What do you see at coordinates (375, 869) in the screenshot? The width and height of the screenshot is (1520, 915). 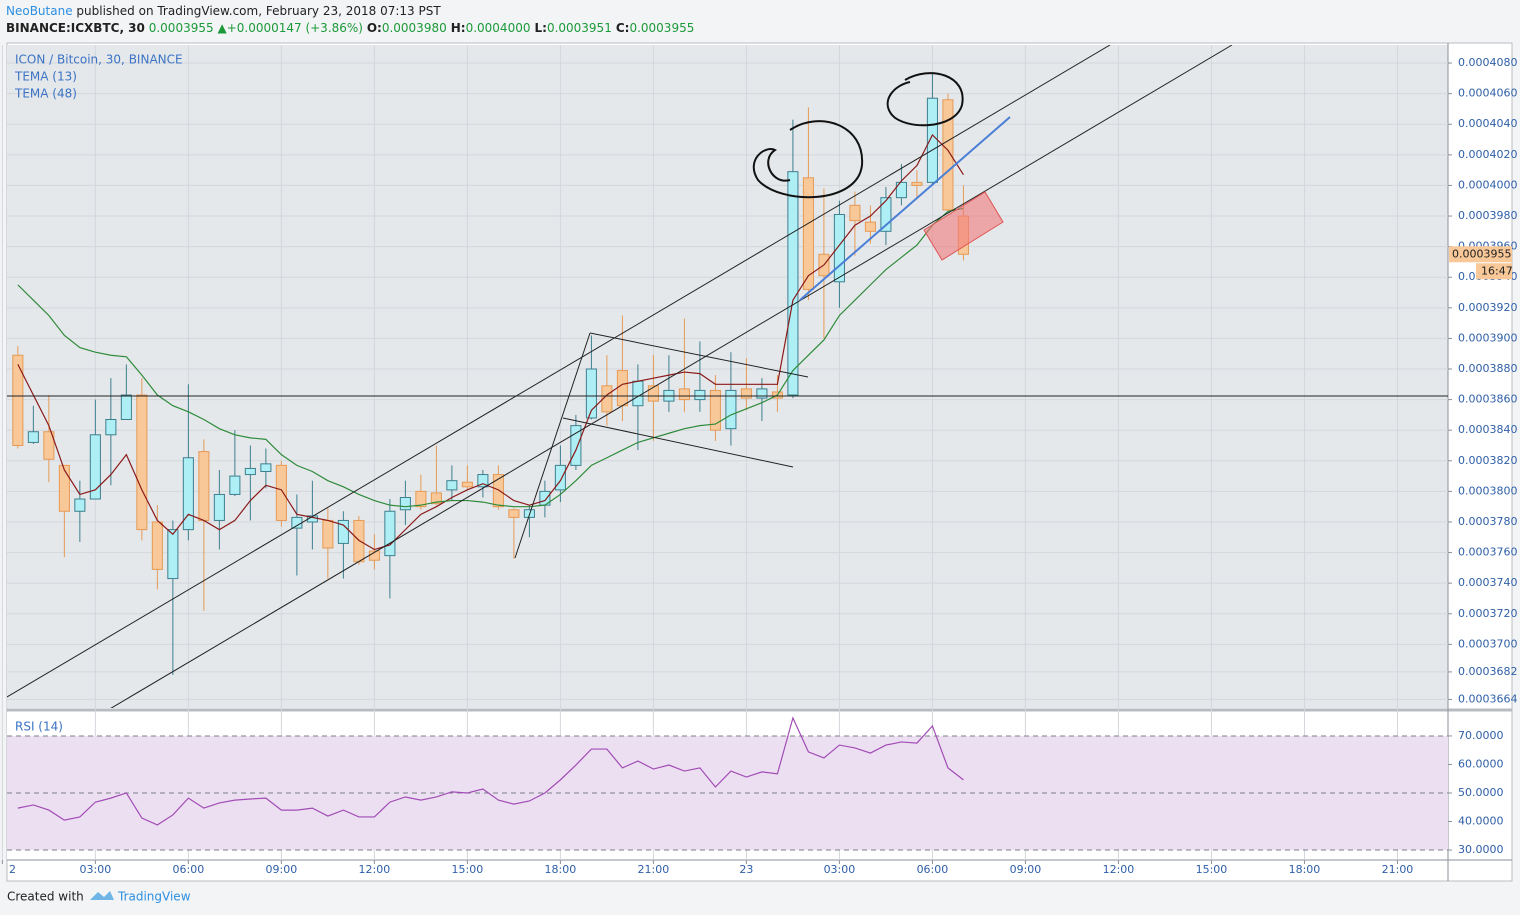 I see `x-tick-label: 12:00` at bounding box center [375, 869].